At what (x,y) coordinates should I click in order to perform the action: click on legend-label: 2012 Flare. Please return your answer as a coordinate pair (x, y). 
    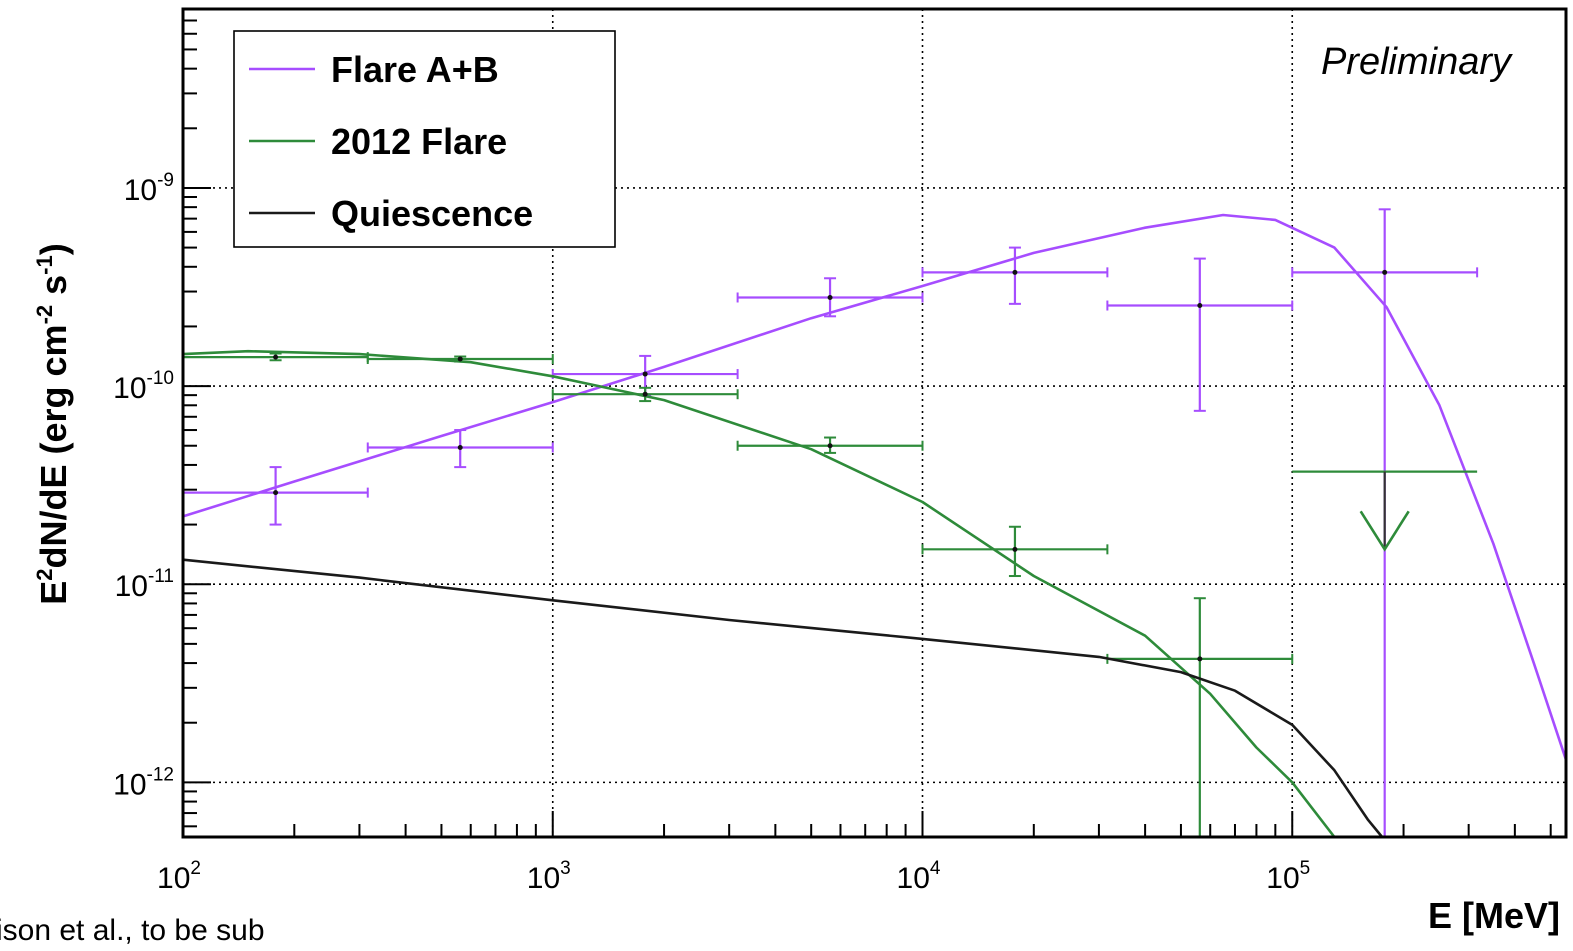
    Looking at the image, I should click on (419, 141).